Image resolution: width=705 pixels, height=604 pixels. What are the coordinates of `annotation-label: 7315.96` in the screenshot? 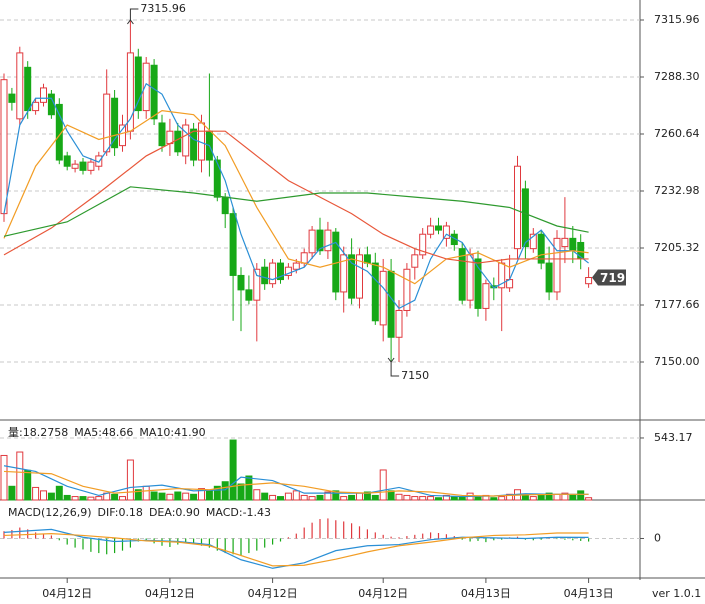 It's located at (163, 8).